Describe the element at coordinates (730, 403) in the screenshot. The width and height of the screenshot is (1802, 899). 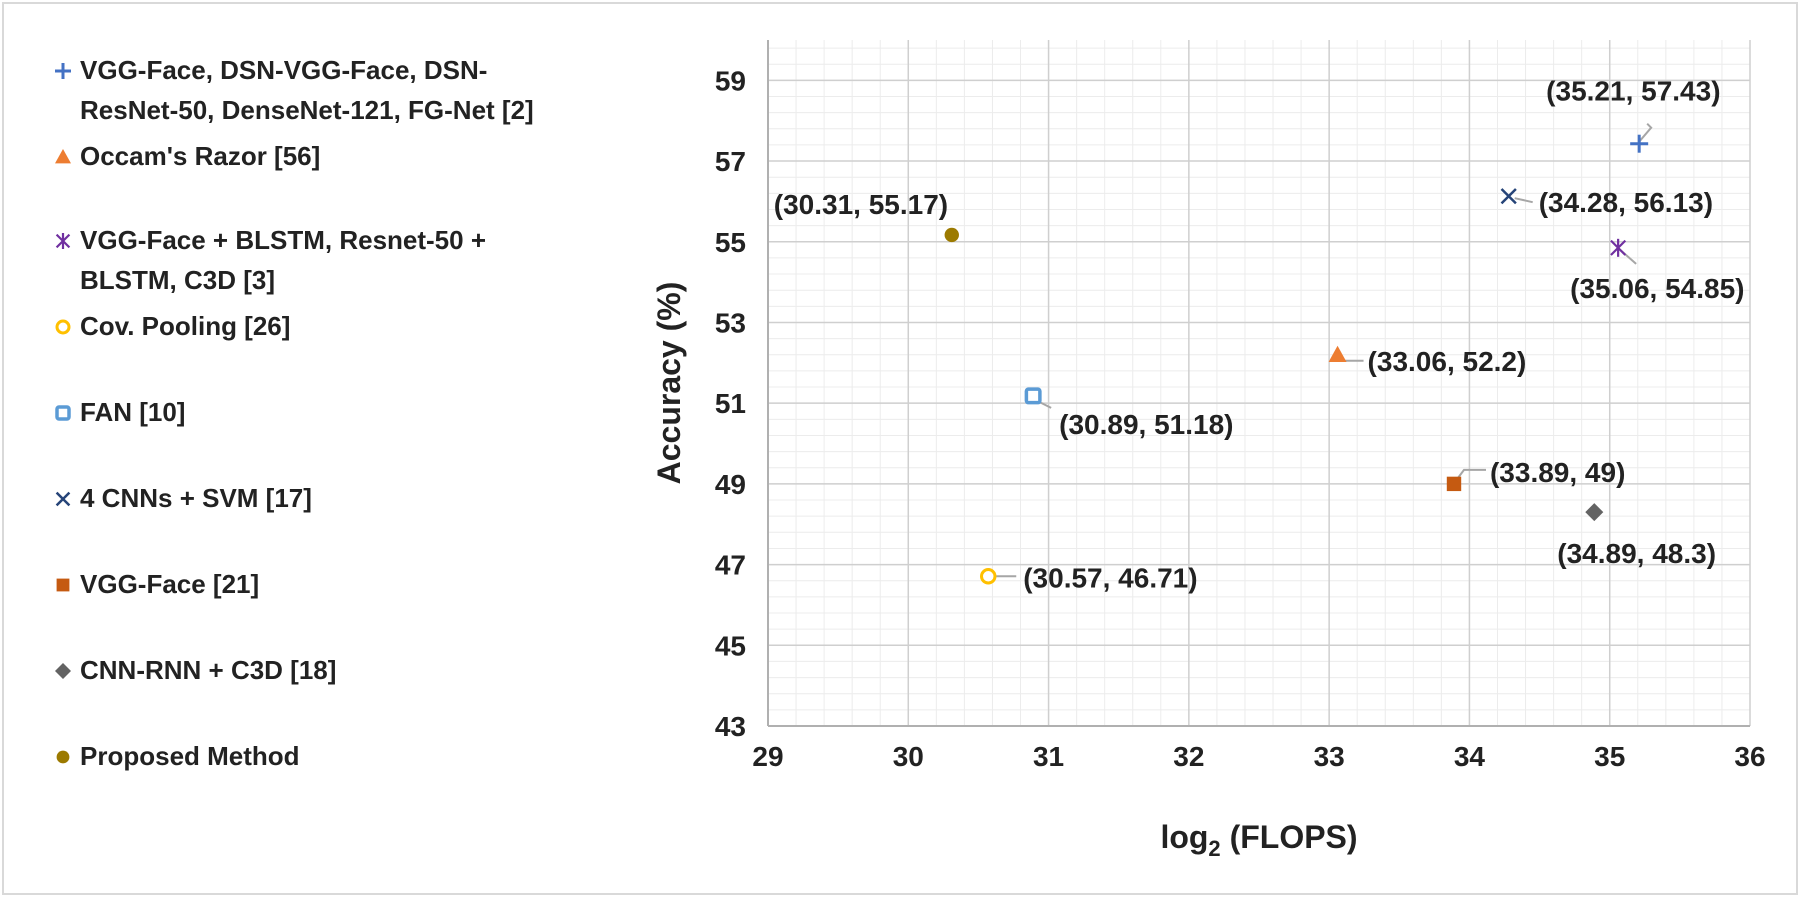
I see `y-tick-label: 51` at that location.